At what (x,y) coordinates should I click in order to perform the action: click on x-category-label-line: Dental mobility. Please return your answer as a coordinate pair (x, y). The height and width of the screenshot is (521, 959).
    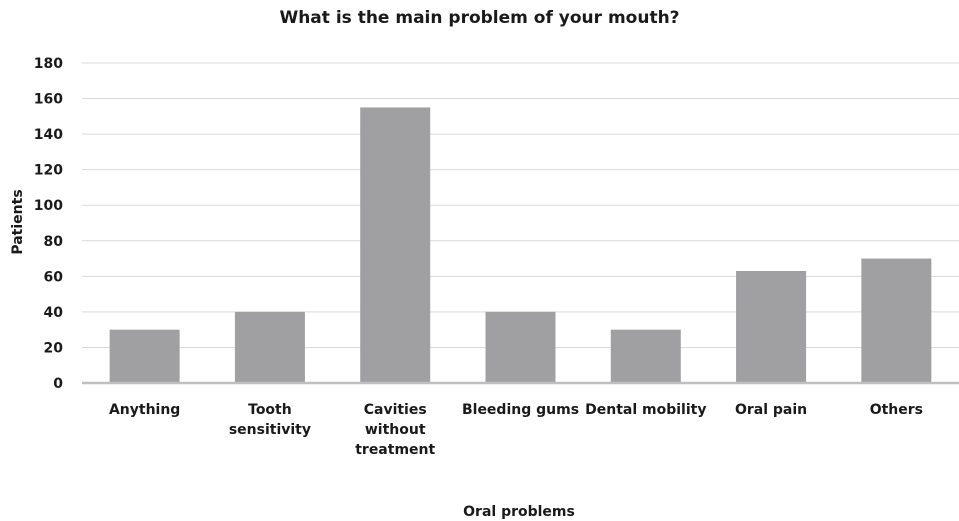
    Looking at the image, I should click on (645, 410).